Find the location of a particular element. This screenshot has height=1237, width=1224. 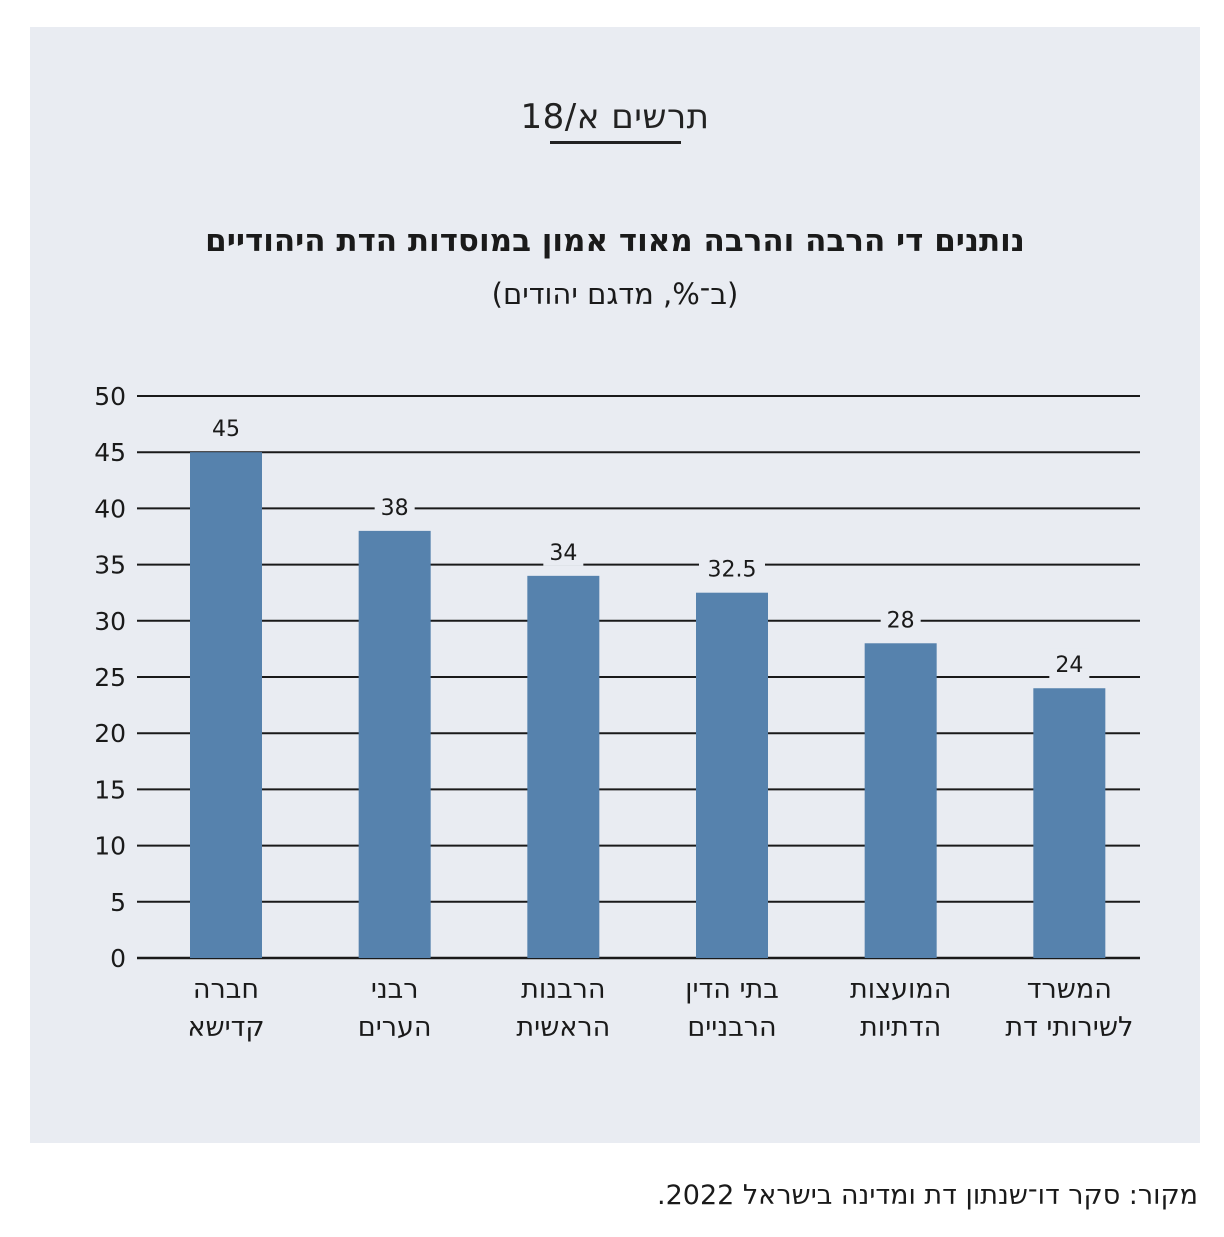

x-tick-label: הראשית is located at coordinates (563, 1027).